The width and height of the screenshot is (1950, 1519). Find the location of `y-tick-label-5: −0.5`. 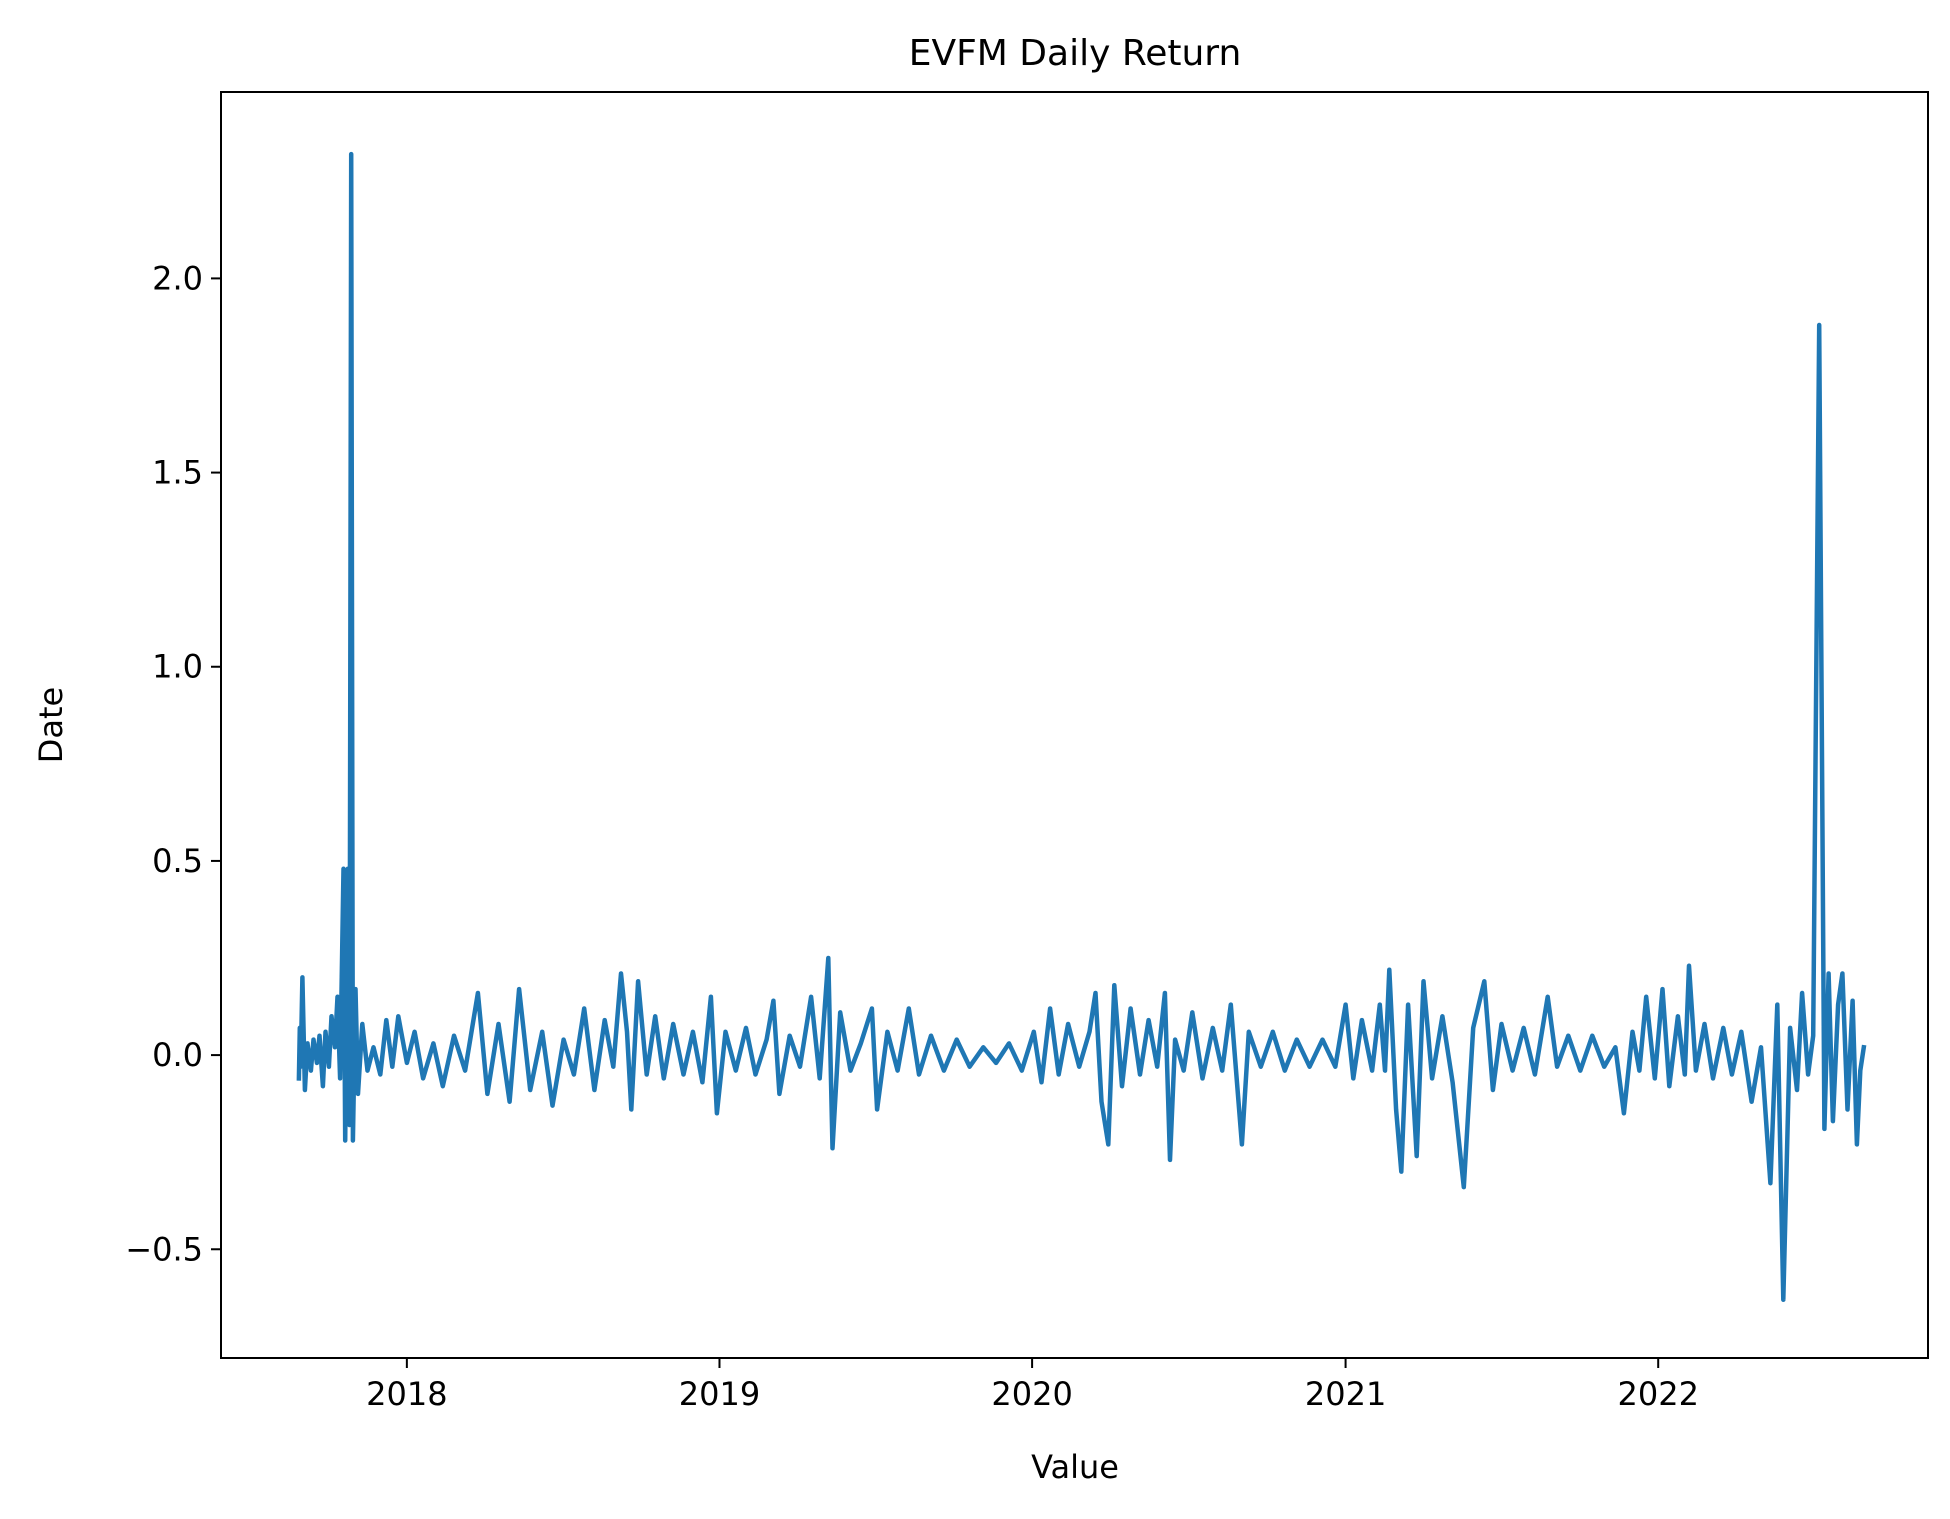

y-tick-label-5: −0.5 is located at coordinates (164, 1249).